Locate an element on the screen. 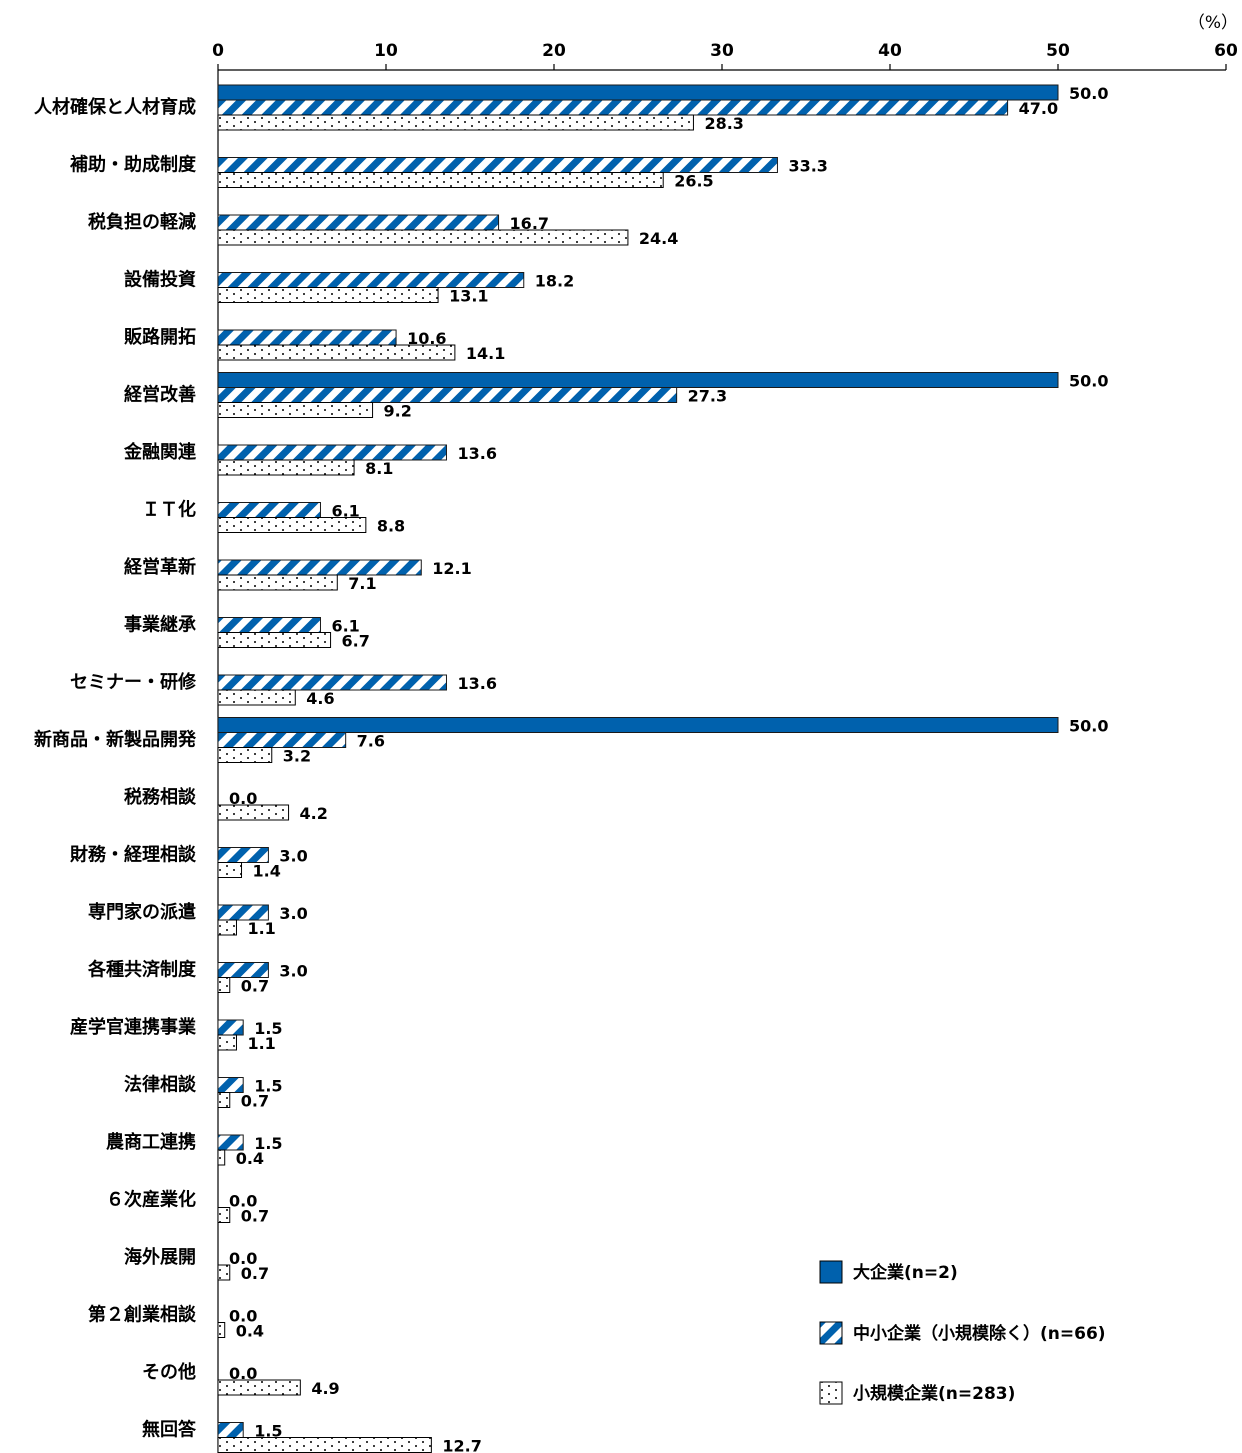 The width and height of the screenshot is (1242, 1453). data-label: 16.7 is located at coordinates (529, 223).